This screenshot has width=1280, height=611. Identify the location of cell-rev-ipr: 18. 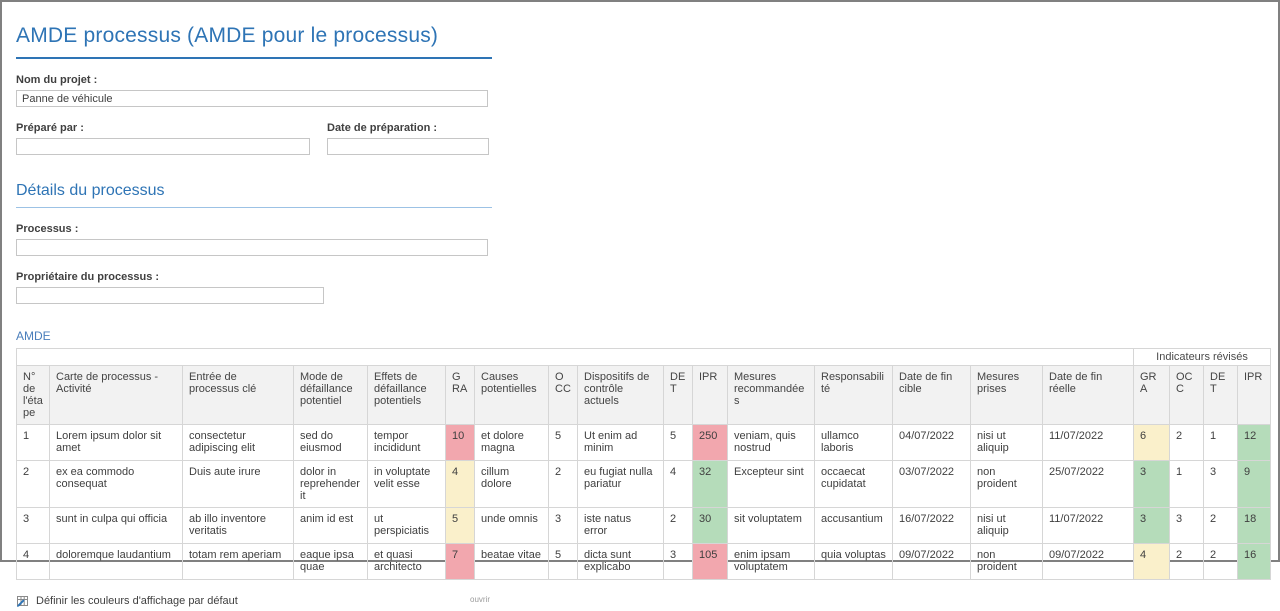
(1254, 525).